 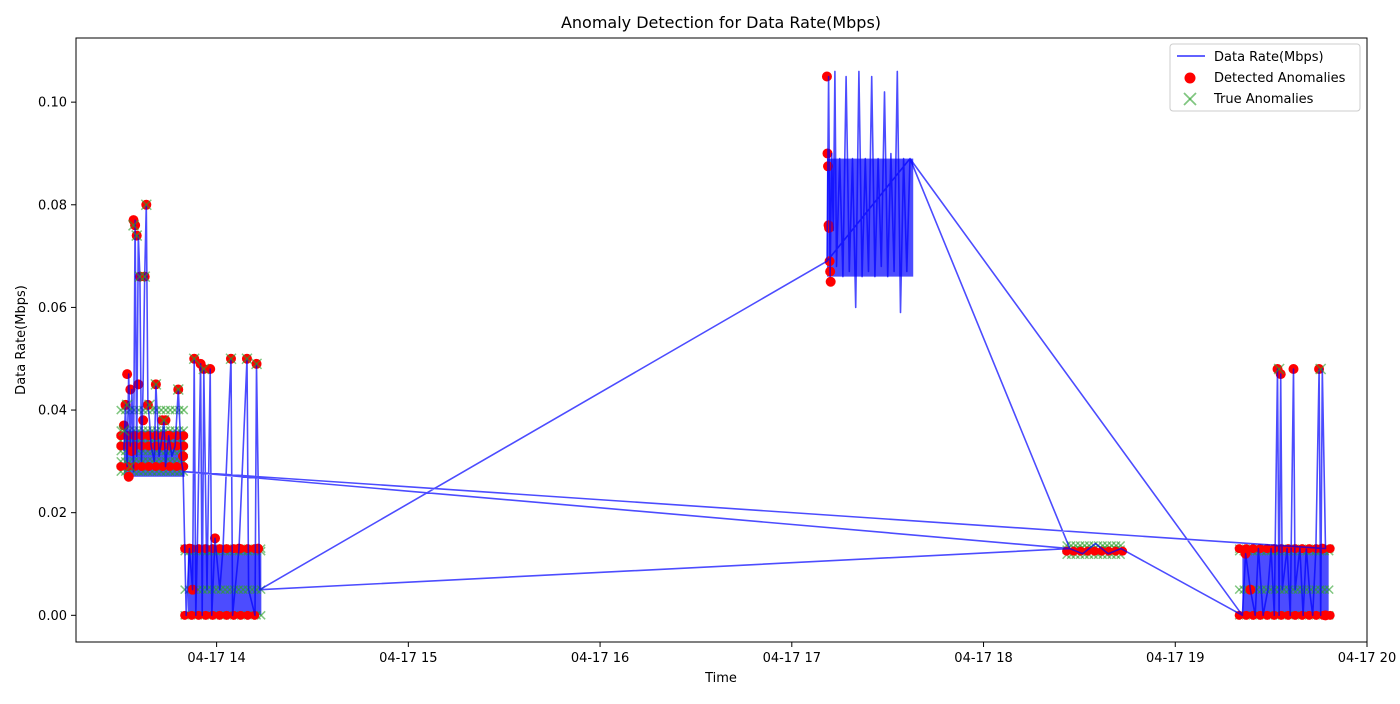 I want to click on y-tick-label-0: 0.00, so click(x=52, y=616).